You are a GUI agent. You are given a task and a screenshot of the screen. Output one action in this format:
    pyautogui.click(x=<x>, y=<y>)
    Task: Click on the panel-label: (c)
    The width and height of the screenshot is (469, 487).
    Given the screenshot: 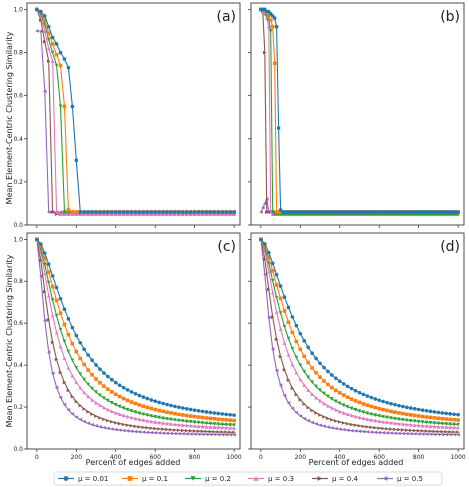 What is the action you would take?
    pyautogui.click(x=226, y=247)
    